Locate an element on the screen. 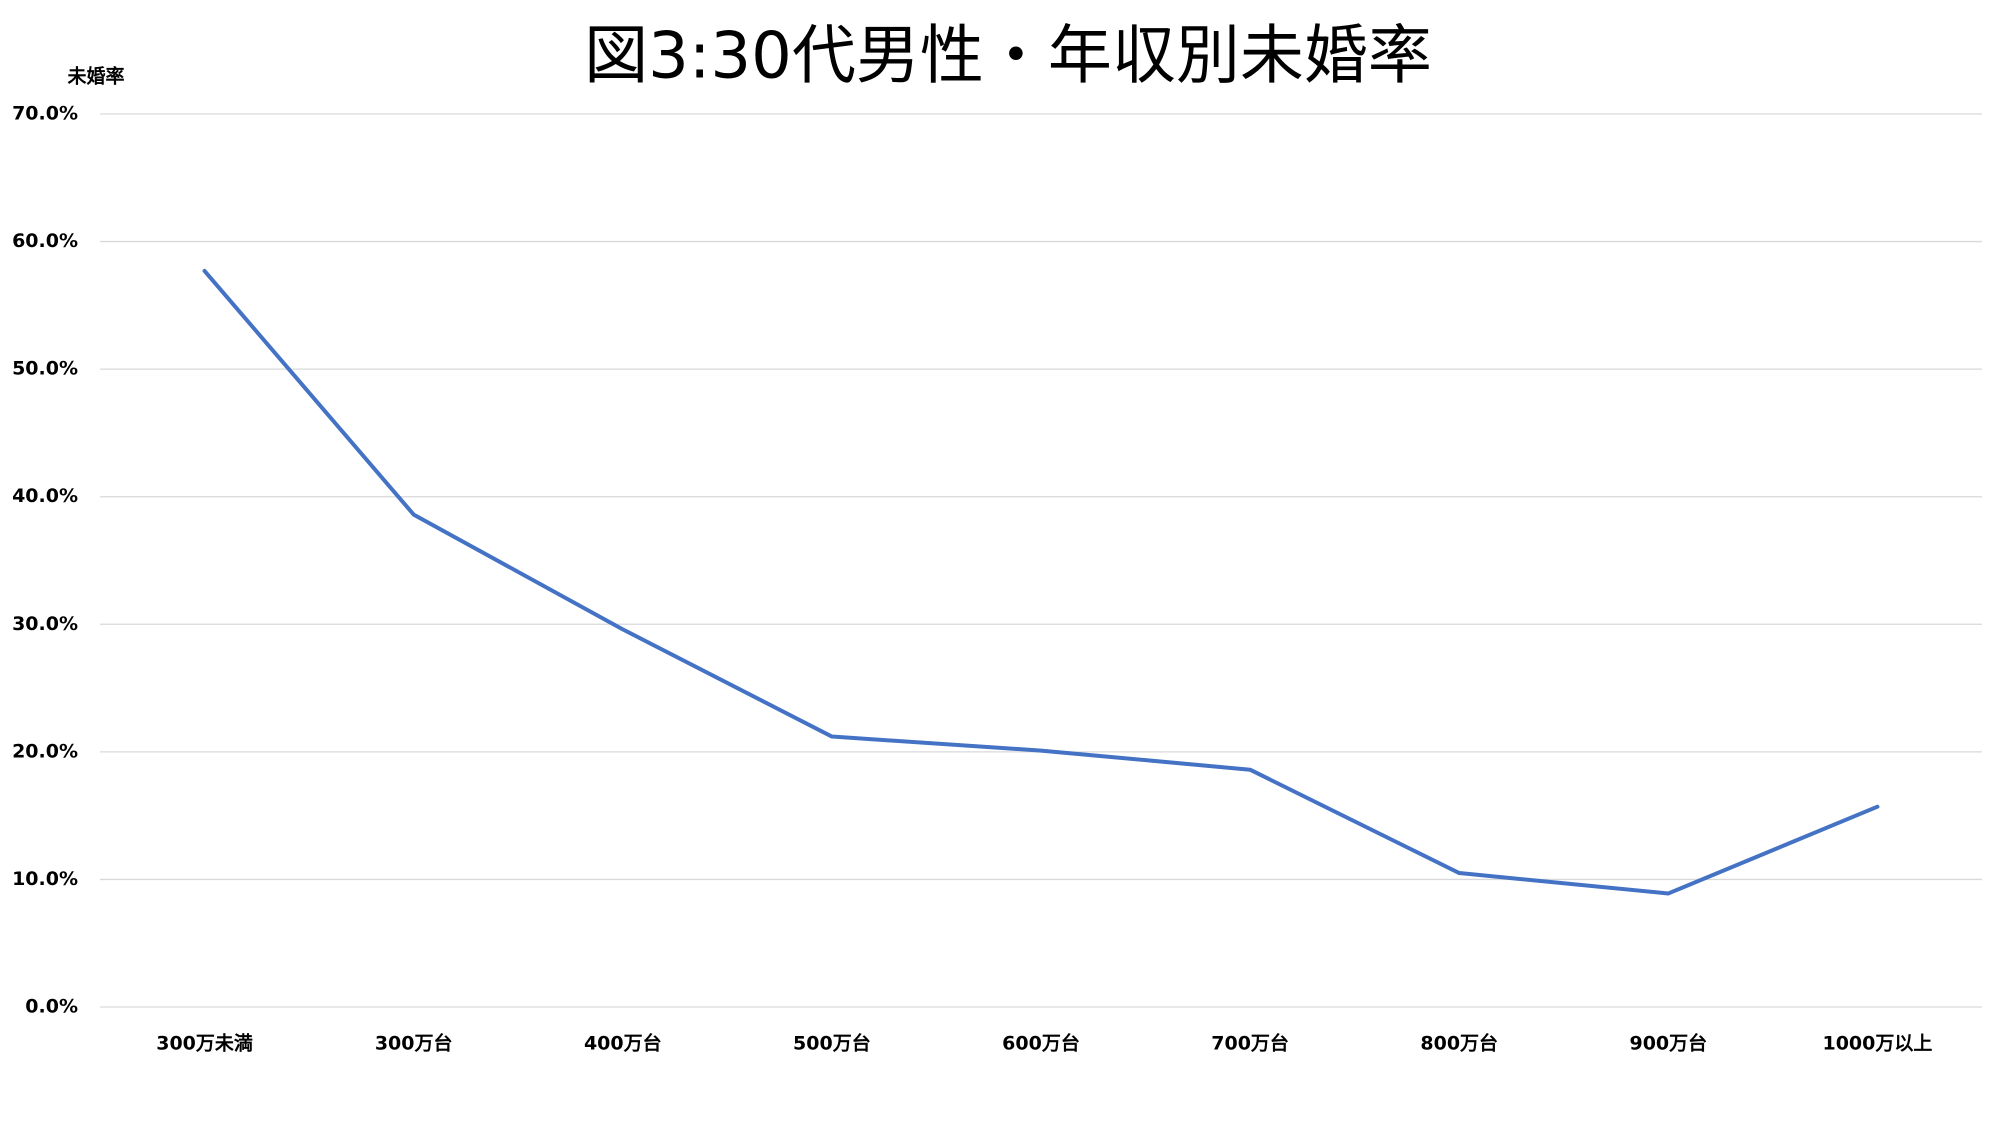 This screenshot has width=2000, height=1125. y-tick-label: 70.0% is located at coordinates (45, 114).